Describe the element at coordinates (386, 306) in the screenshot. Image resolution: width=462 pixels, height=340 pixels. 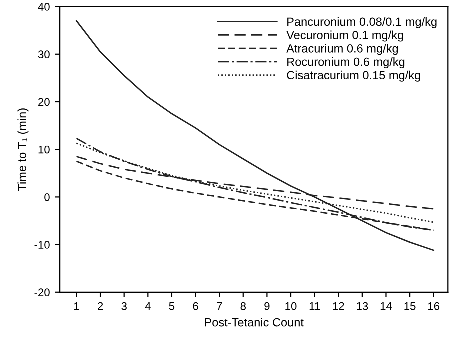
I see `x-tick-label: 14` at that location.